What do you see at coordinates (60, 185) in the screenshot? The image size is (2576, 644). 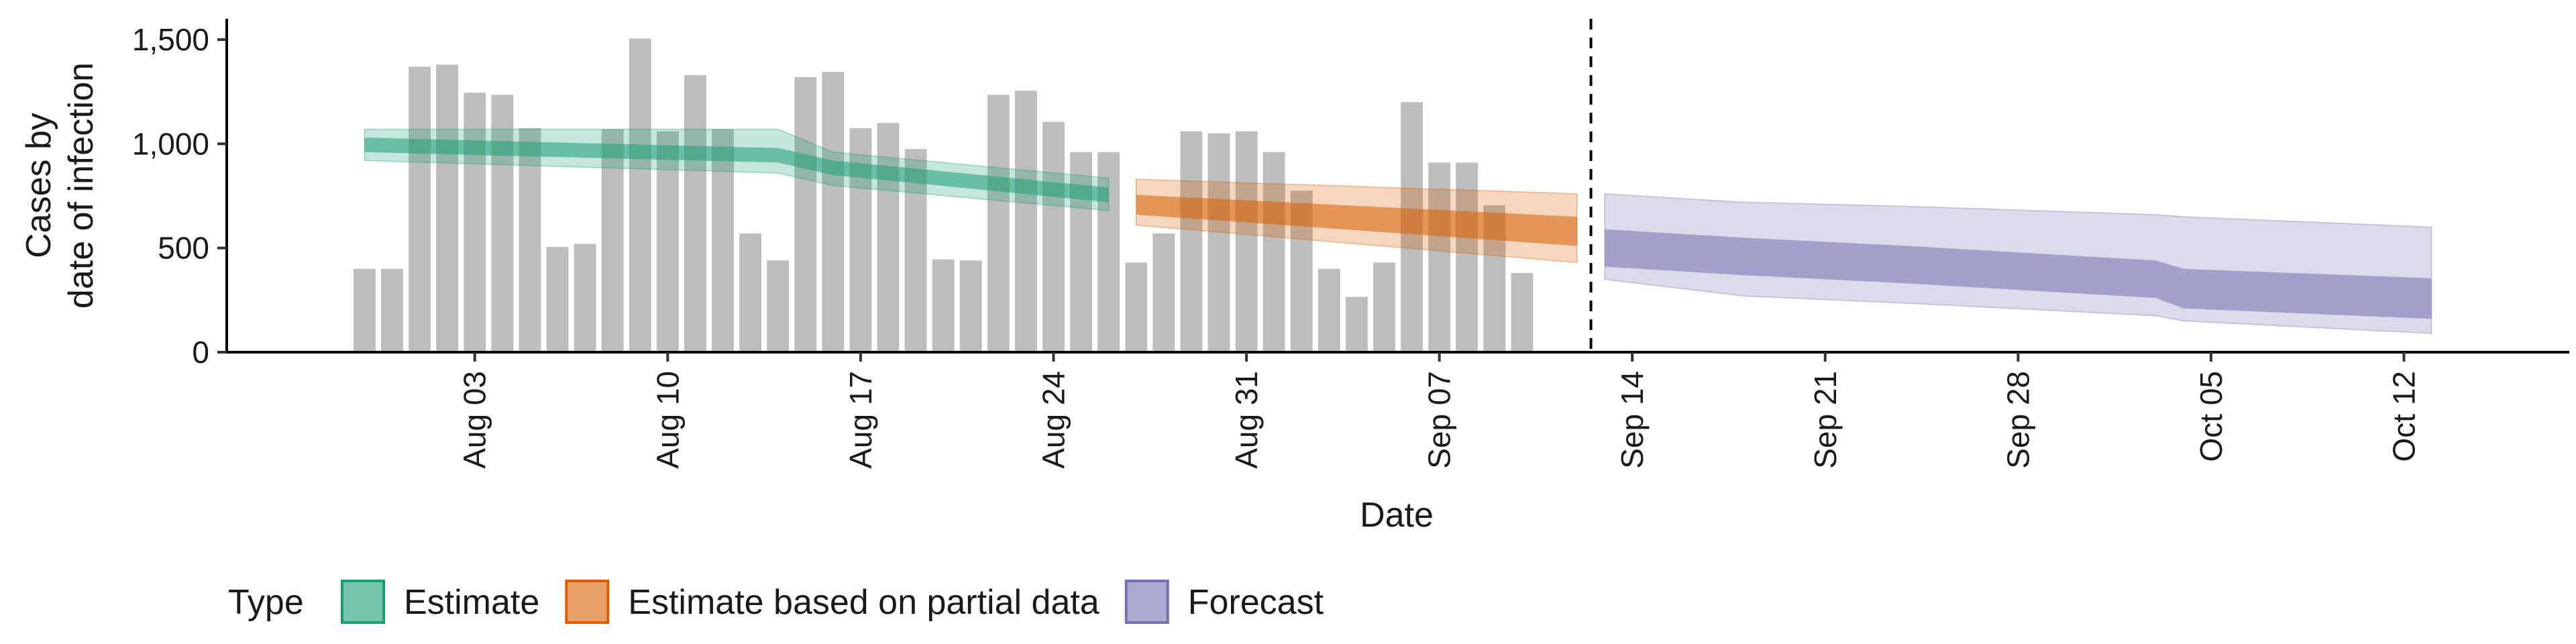 I see `y-axis-label: Cases by date of infection` at bounding box center [60, 185].